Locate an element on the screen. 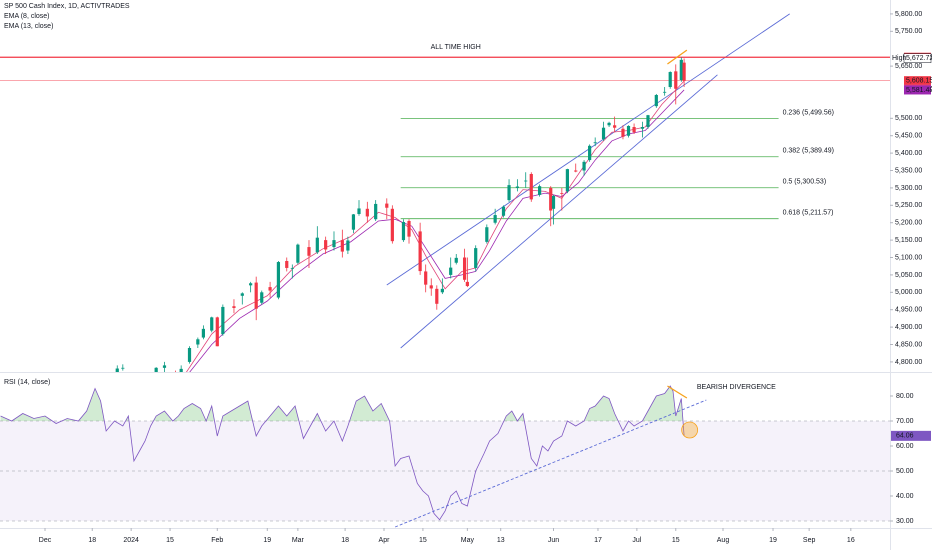 The height and width of the screenshot is (550, 932). x-tick-label: 19 is located at coordinates (773, 540).